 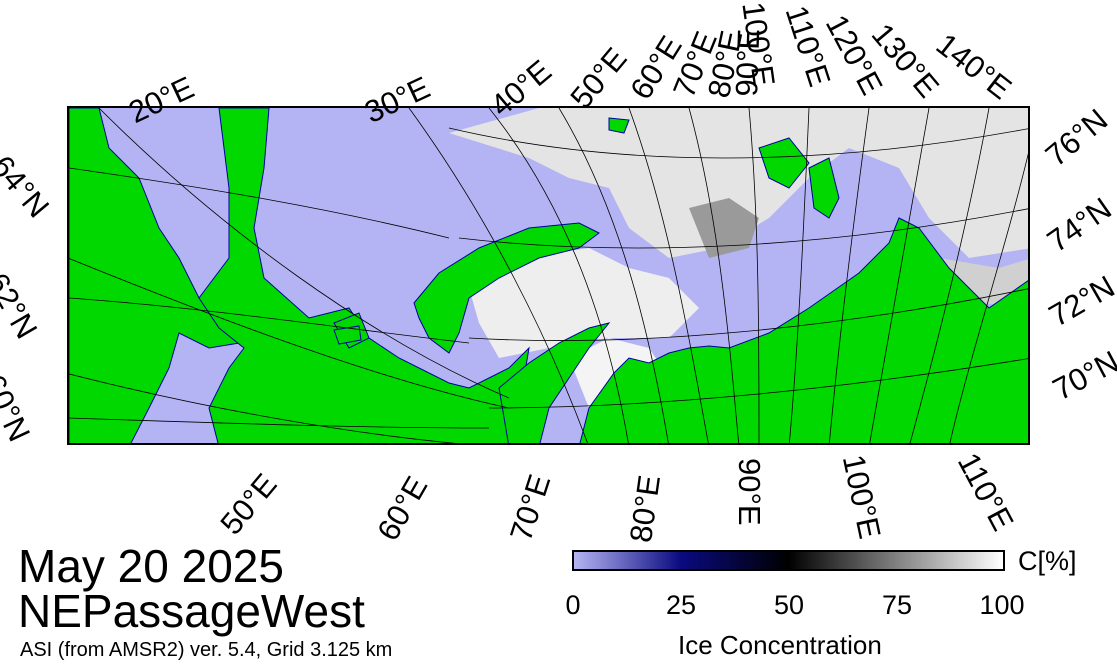 I want to click on ice-concentration-colorbar, so click(x=788, y=560).